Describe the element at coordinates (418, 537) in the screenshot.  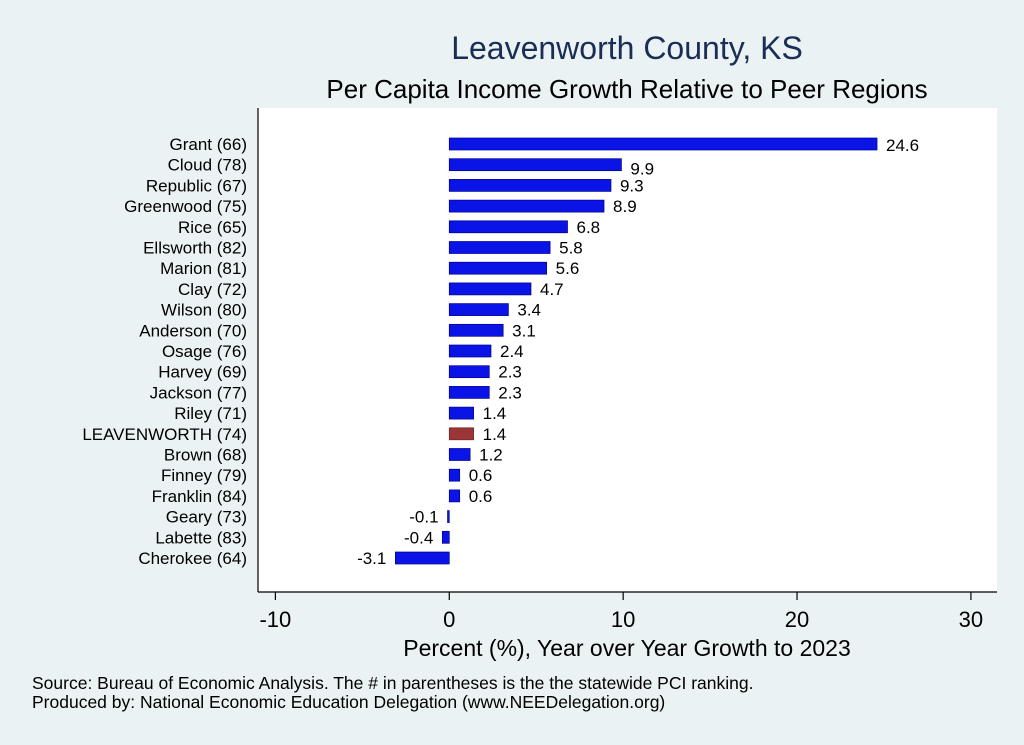
I see `value-label-19: -0.4` at that location.